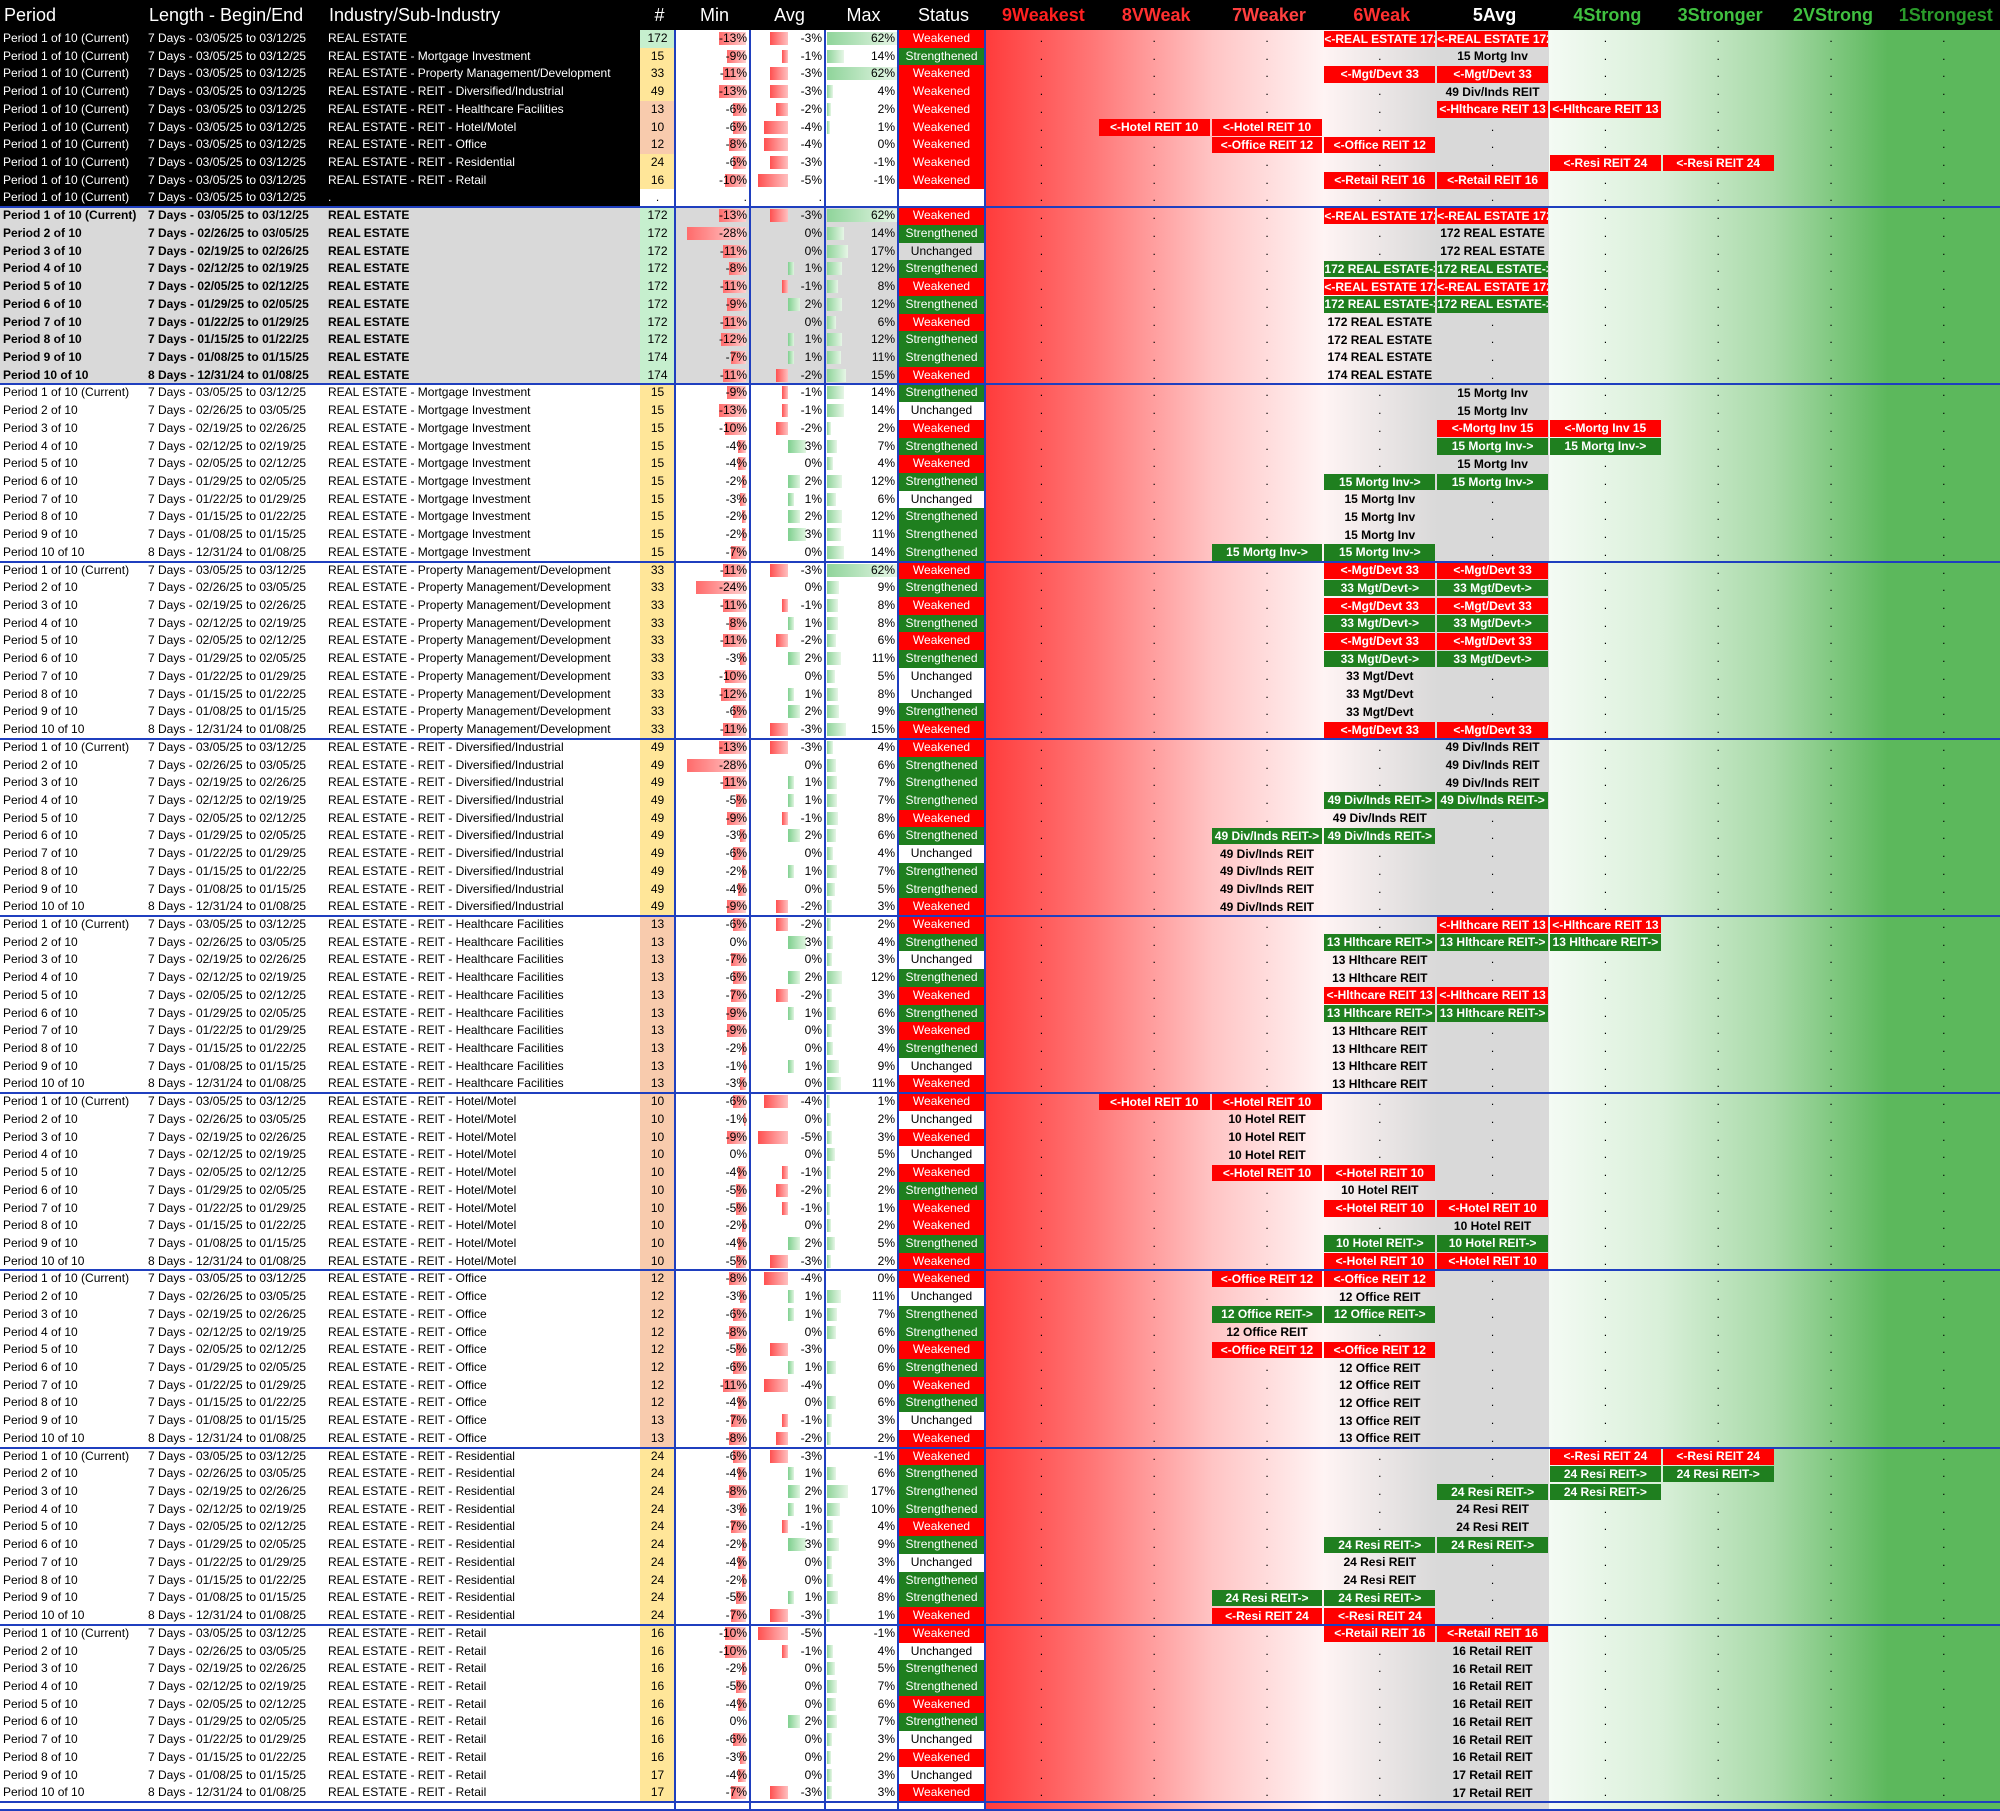 This screenshot has width=2000, height=1811. I want to click on header-zone-4: 4Strong, so click(1605, 15).